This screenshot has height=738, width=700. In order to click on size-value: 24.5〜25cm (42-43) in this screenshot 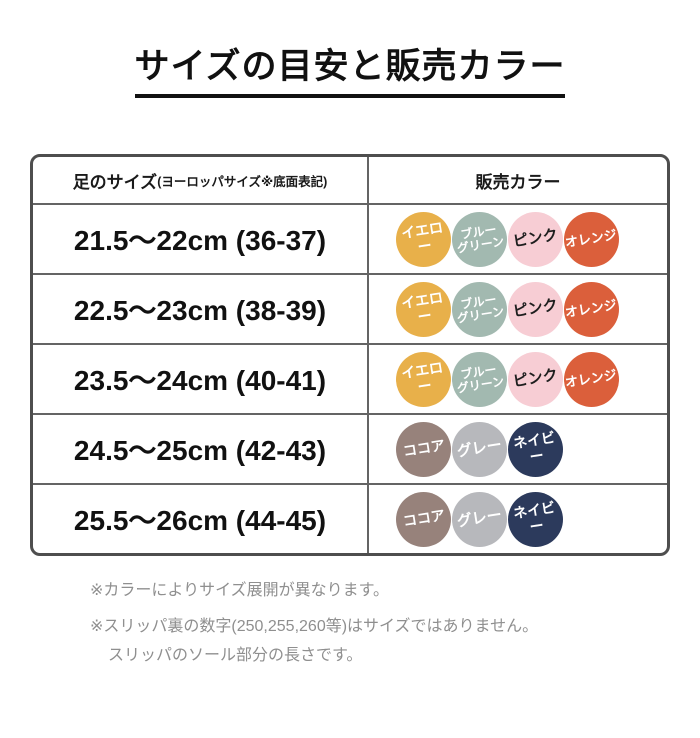, I will do `click(200, 450)`.